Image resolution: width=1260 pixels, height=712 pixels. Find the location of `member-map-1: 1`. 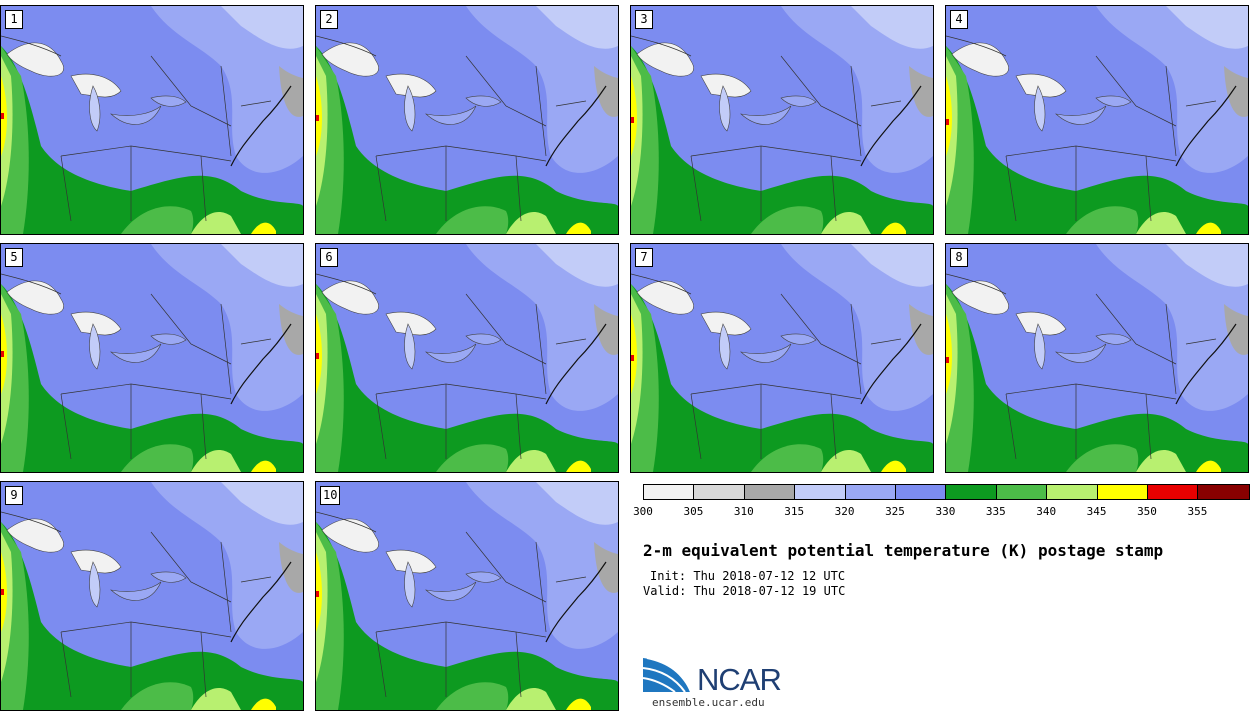

member-map-1: 1 is located at coordinates (152, 120).